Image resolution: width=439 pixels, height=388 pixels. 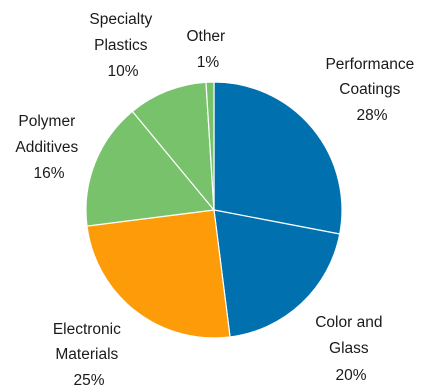 What do you see at coordinates (48, 147) in the screenshot?
I see `label-polymer-additives: Polymer Additives 16%` at bounding box center [48, 147].